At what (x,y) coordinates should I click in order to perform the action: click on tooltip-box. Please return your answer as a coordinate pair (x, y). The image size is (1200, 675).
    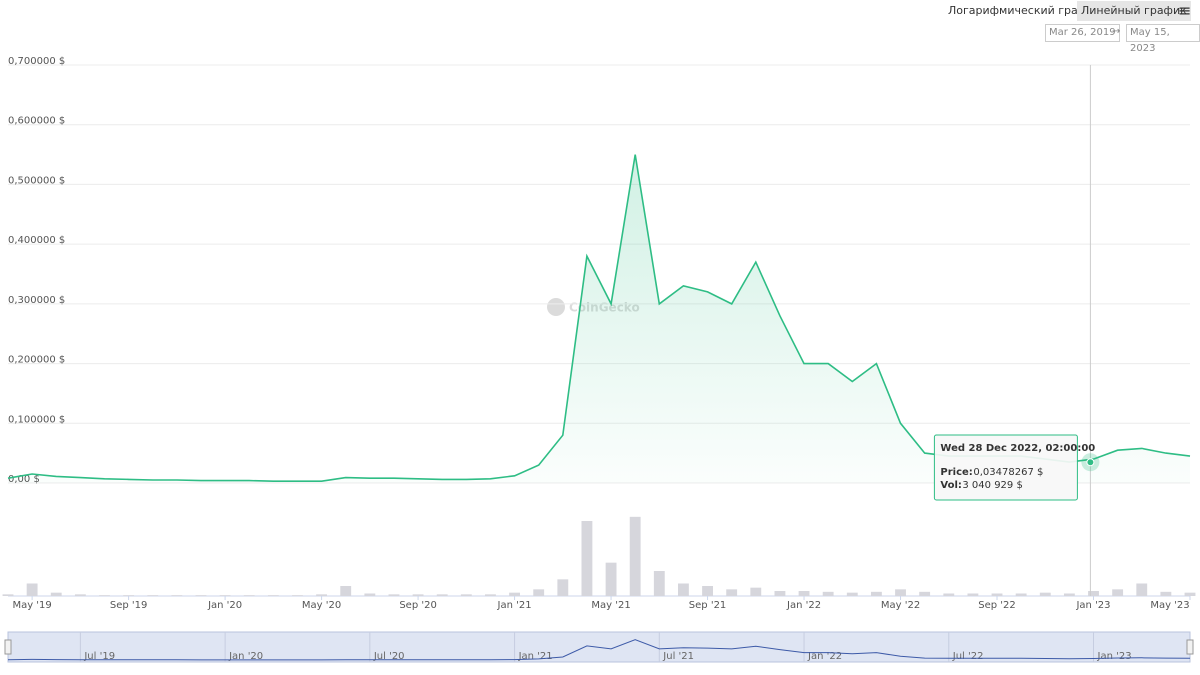
    Looking at the image, I should click on (1005, 467).